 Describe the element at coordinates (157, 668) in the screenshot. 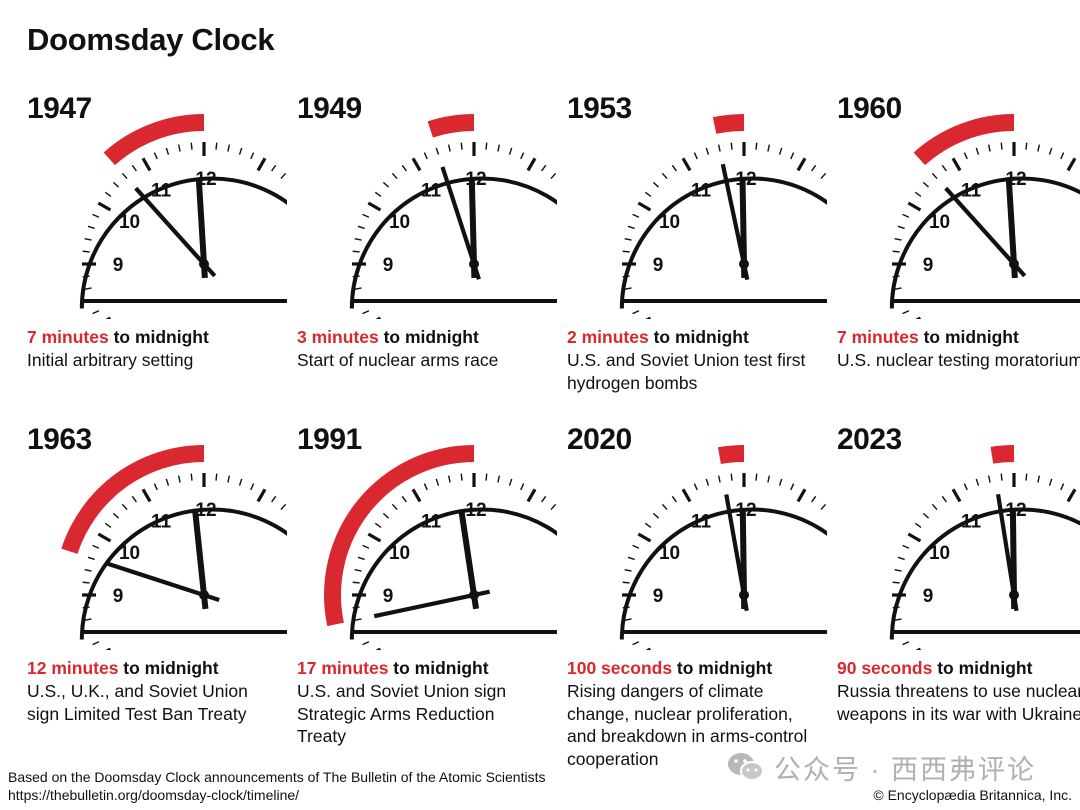

I see `panel-headline: 12 minutes to midnight` at that location.